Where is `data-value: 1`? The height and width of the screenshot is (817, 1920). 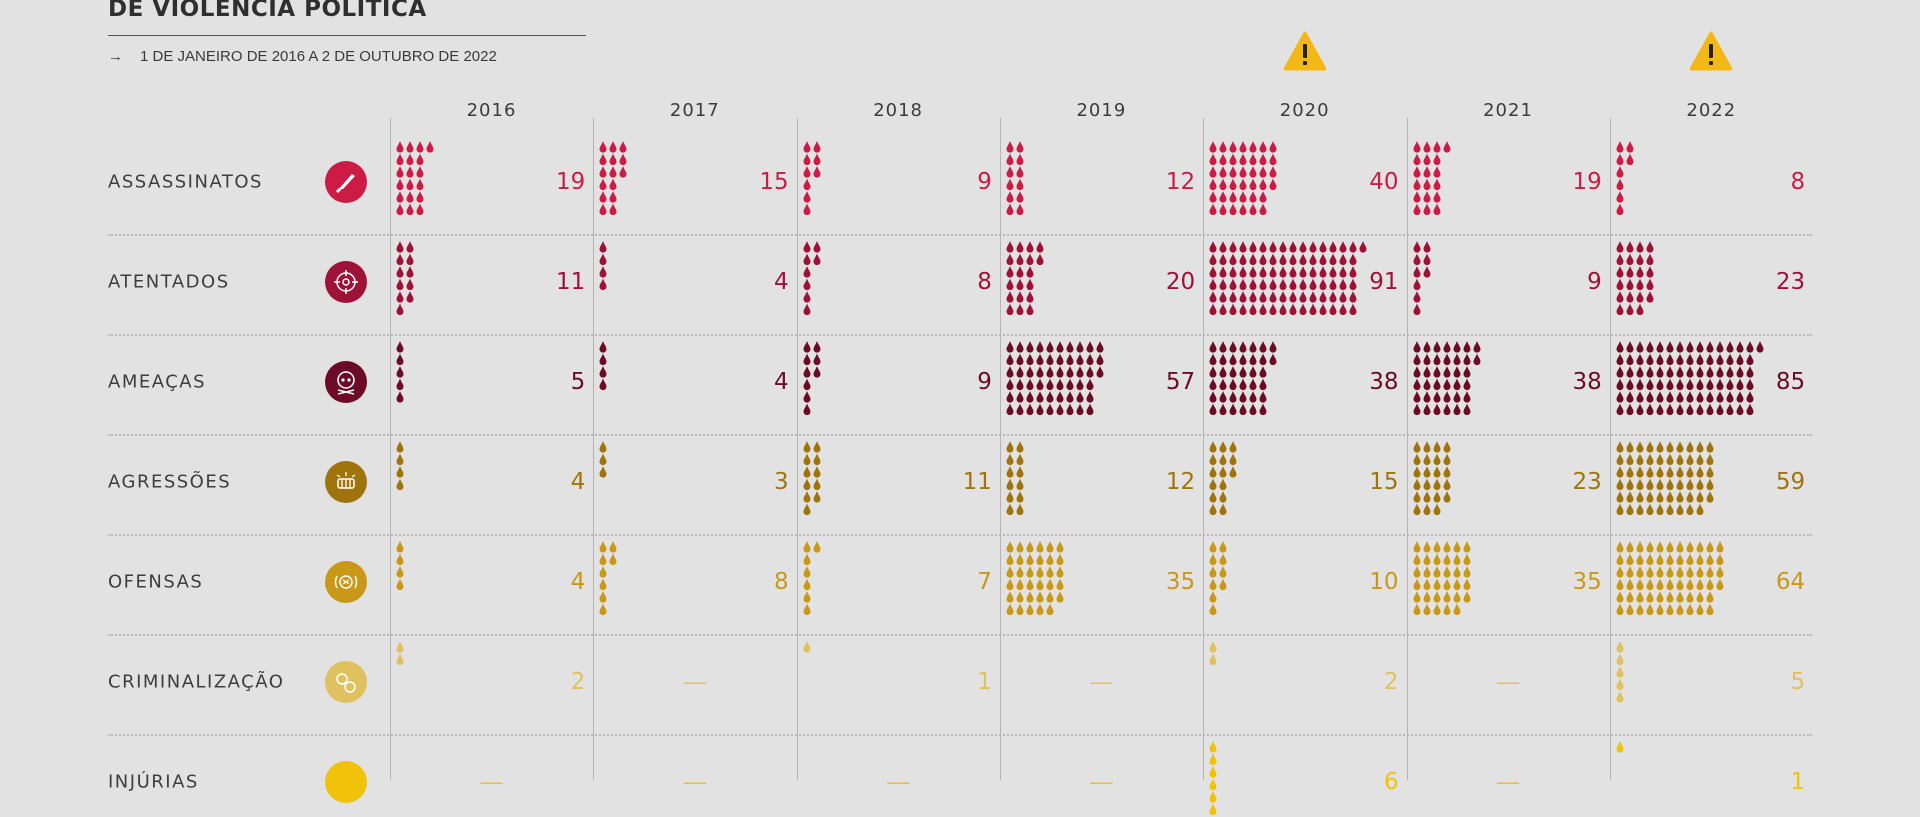 data-value: 1 is located at coordinates (1798, 782).